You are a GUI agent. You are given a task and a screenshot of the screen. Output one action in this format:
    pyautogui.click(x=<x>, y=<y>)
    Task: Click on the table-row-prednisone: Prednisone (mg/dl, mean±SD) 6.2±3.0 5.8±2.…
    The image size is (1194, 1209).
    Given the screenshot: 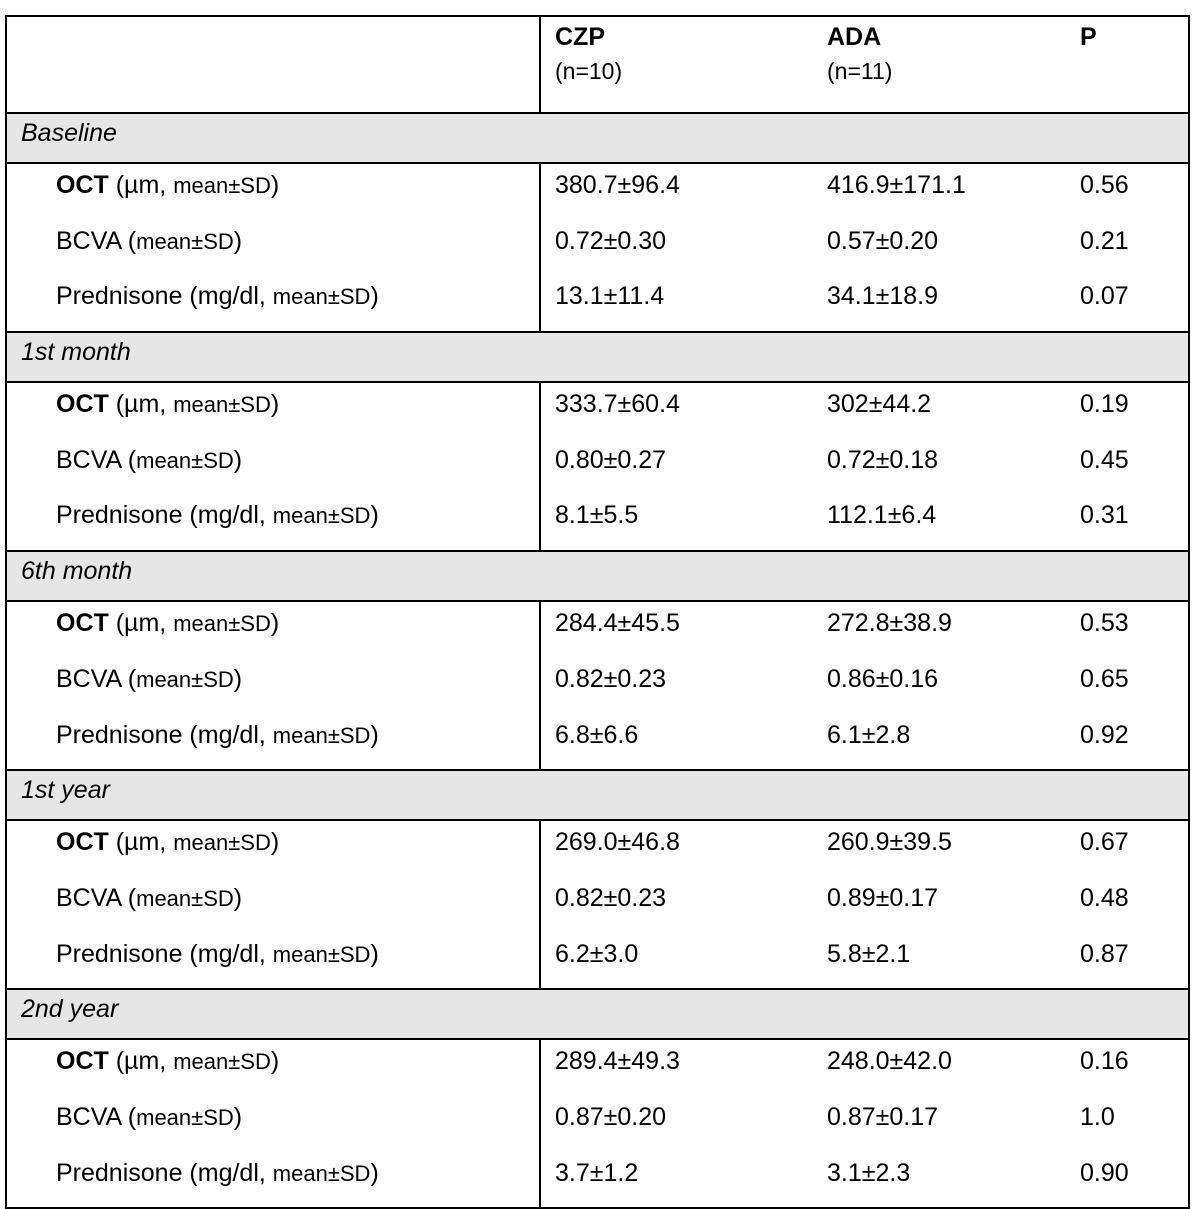 What is the action you would take?
    pyautogui.click(x=597, y=961)
    